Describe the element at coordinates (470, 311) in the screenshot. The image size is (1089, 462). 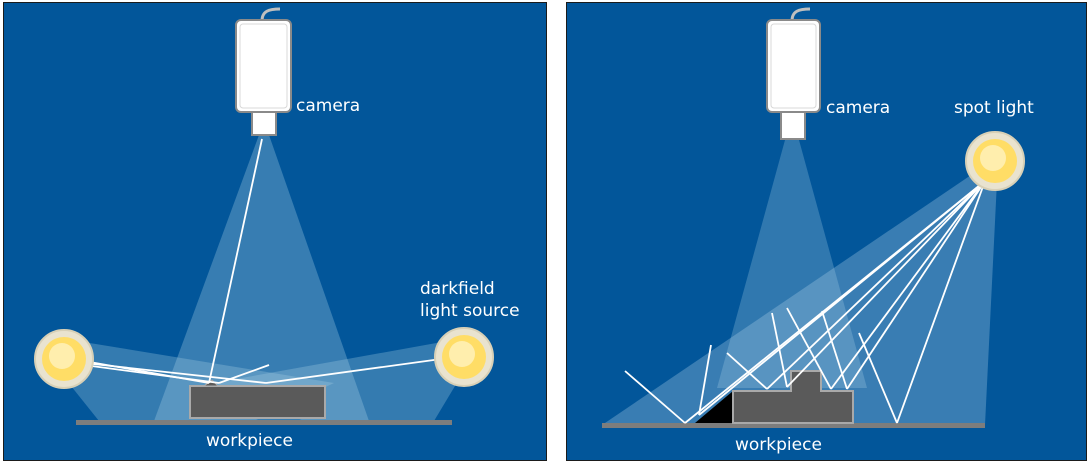
I see `darkfield-label-line2: light source` at that location.